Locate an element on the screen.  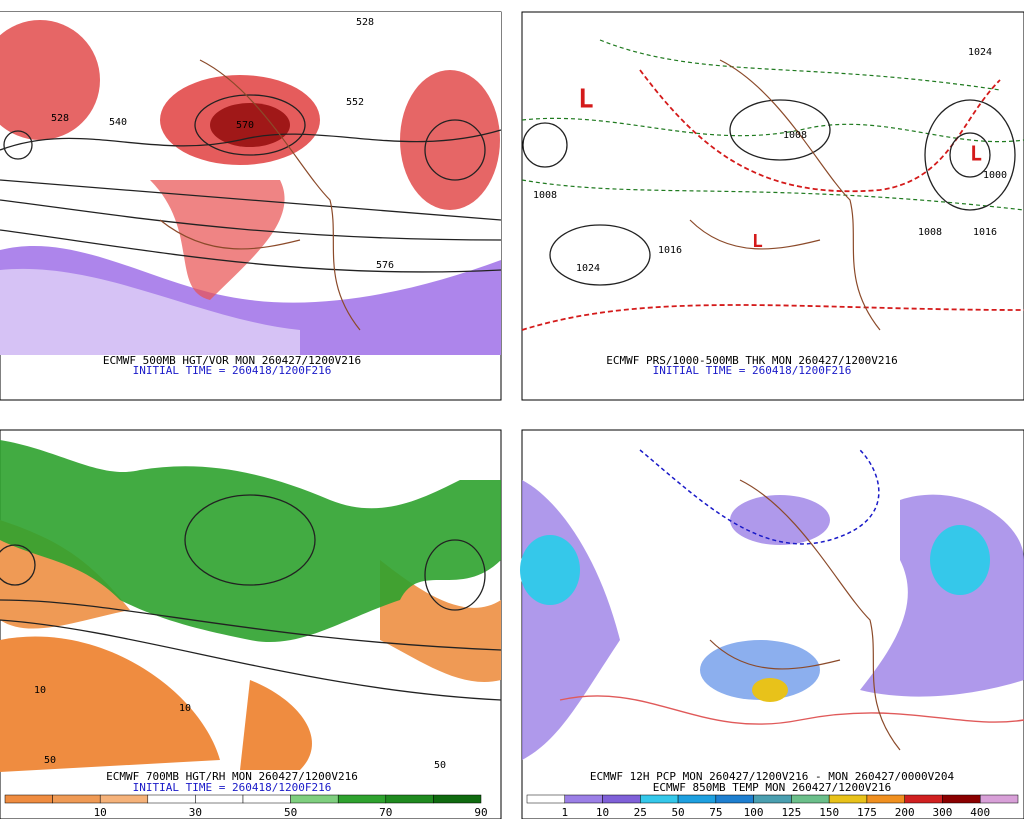
rh-moist is located at coordinates (250, 541).